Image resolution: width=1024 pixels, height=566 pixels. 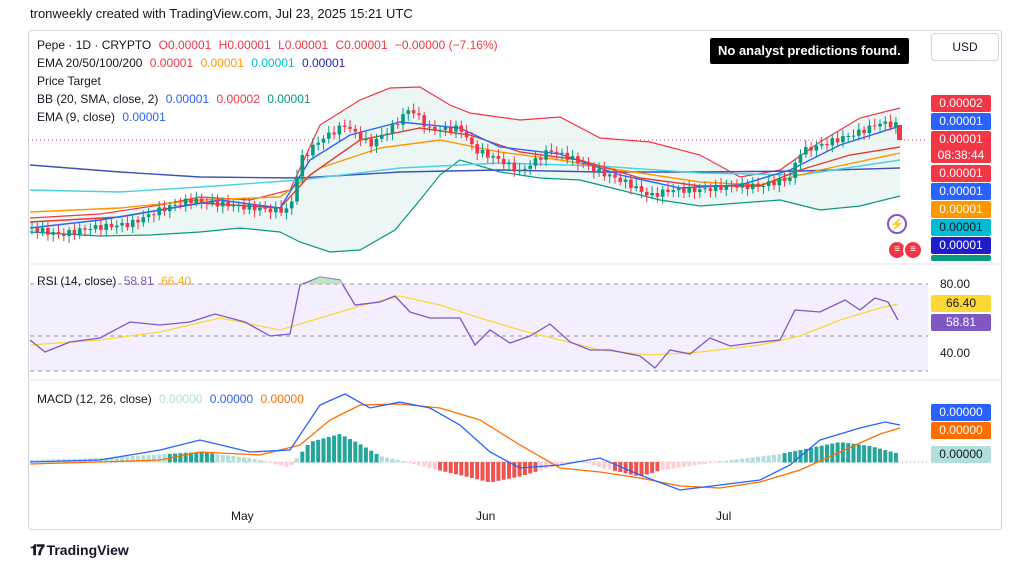 I want to click on macd-label: MACD (12, 26, close), so click(x=94, y=399).